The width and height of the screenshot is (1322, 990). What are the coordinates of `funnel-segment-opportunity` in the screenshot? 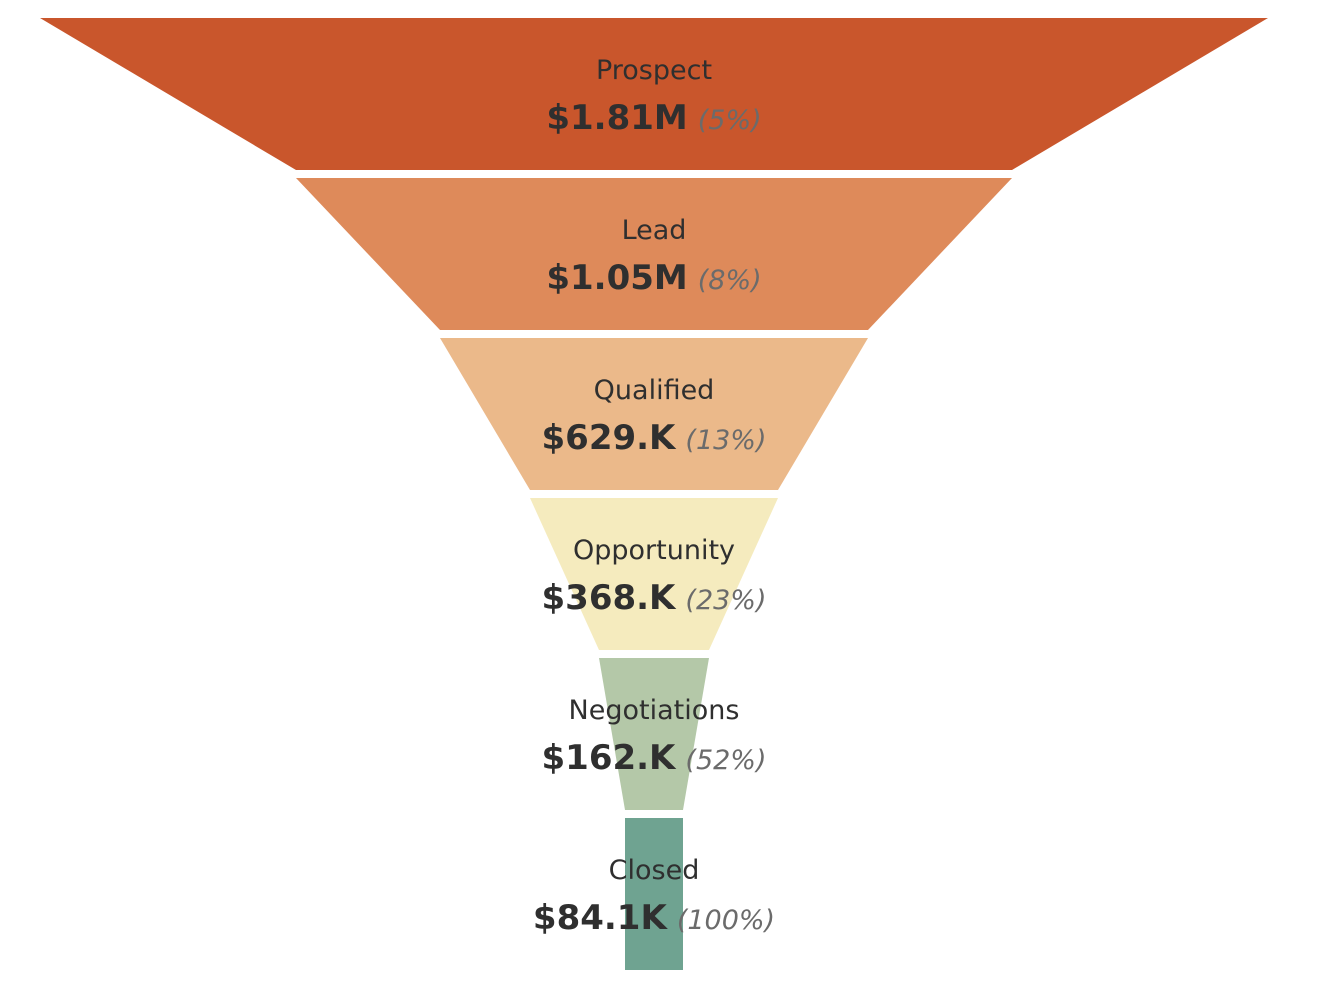 It's located at (654, 574).